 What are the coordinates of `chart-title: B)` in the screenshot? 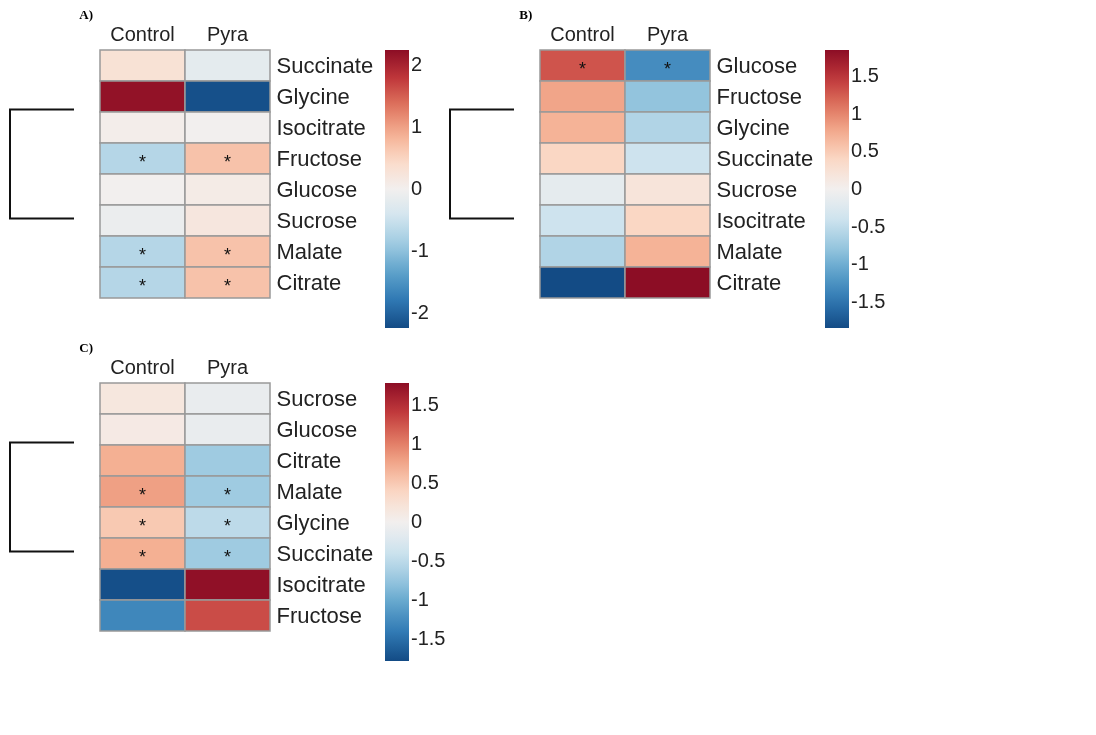 It's located at (526, 14).